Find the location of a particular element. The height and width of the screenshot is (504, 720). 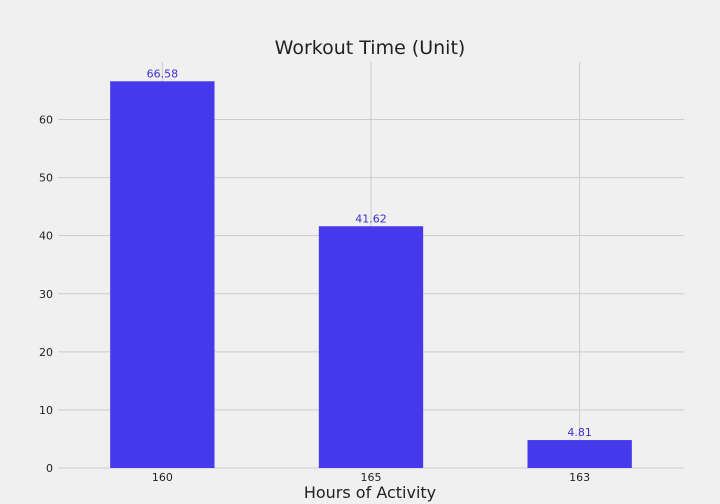

y-tick-label: 30 is located at coordinates (46, 294).